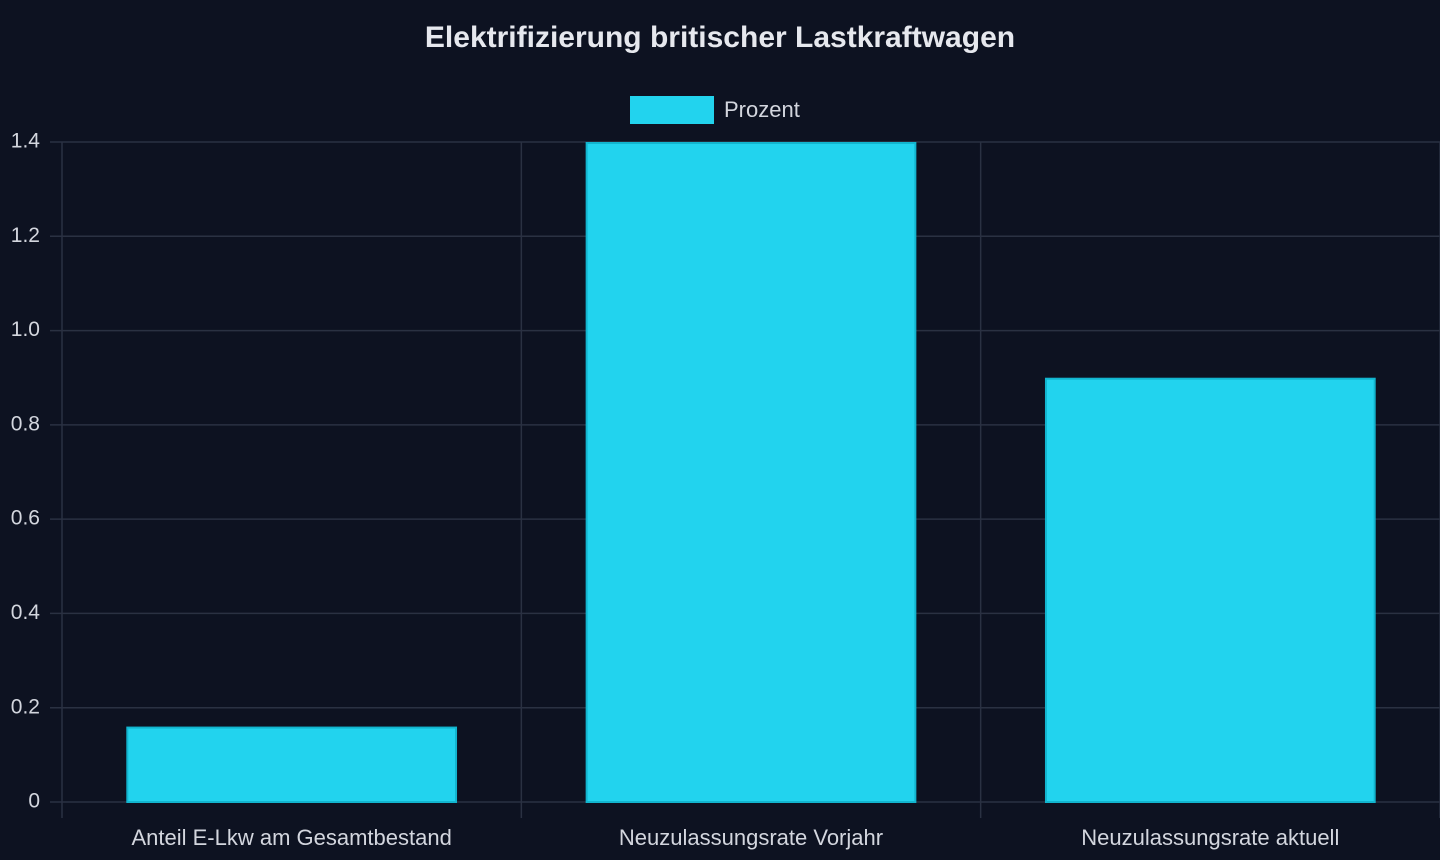  What do you see at coordinates (291, 837) in the screenshot?
I see `x-tick-label: Anteil E-Lkw am Gesamtbestand` at bounding box center [291, 837].